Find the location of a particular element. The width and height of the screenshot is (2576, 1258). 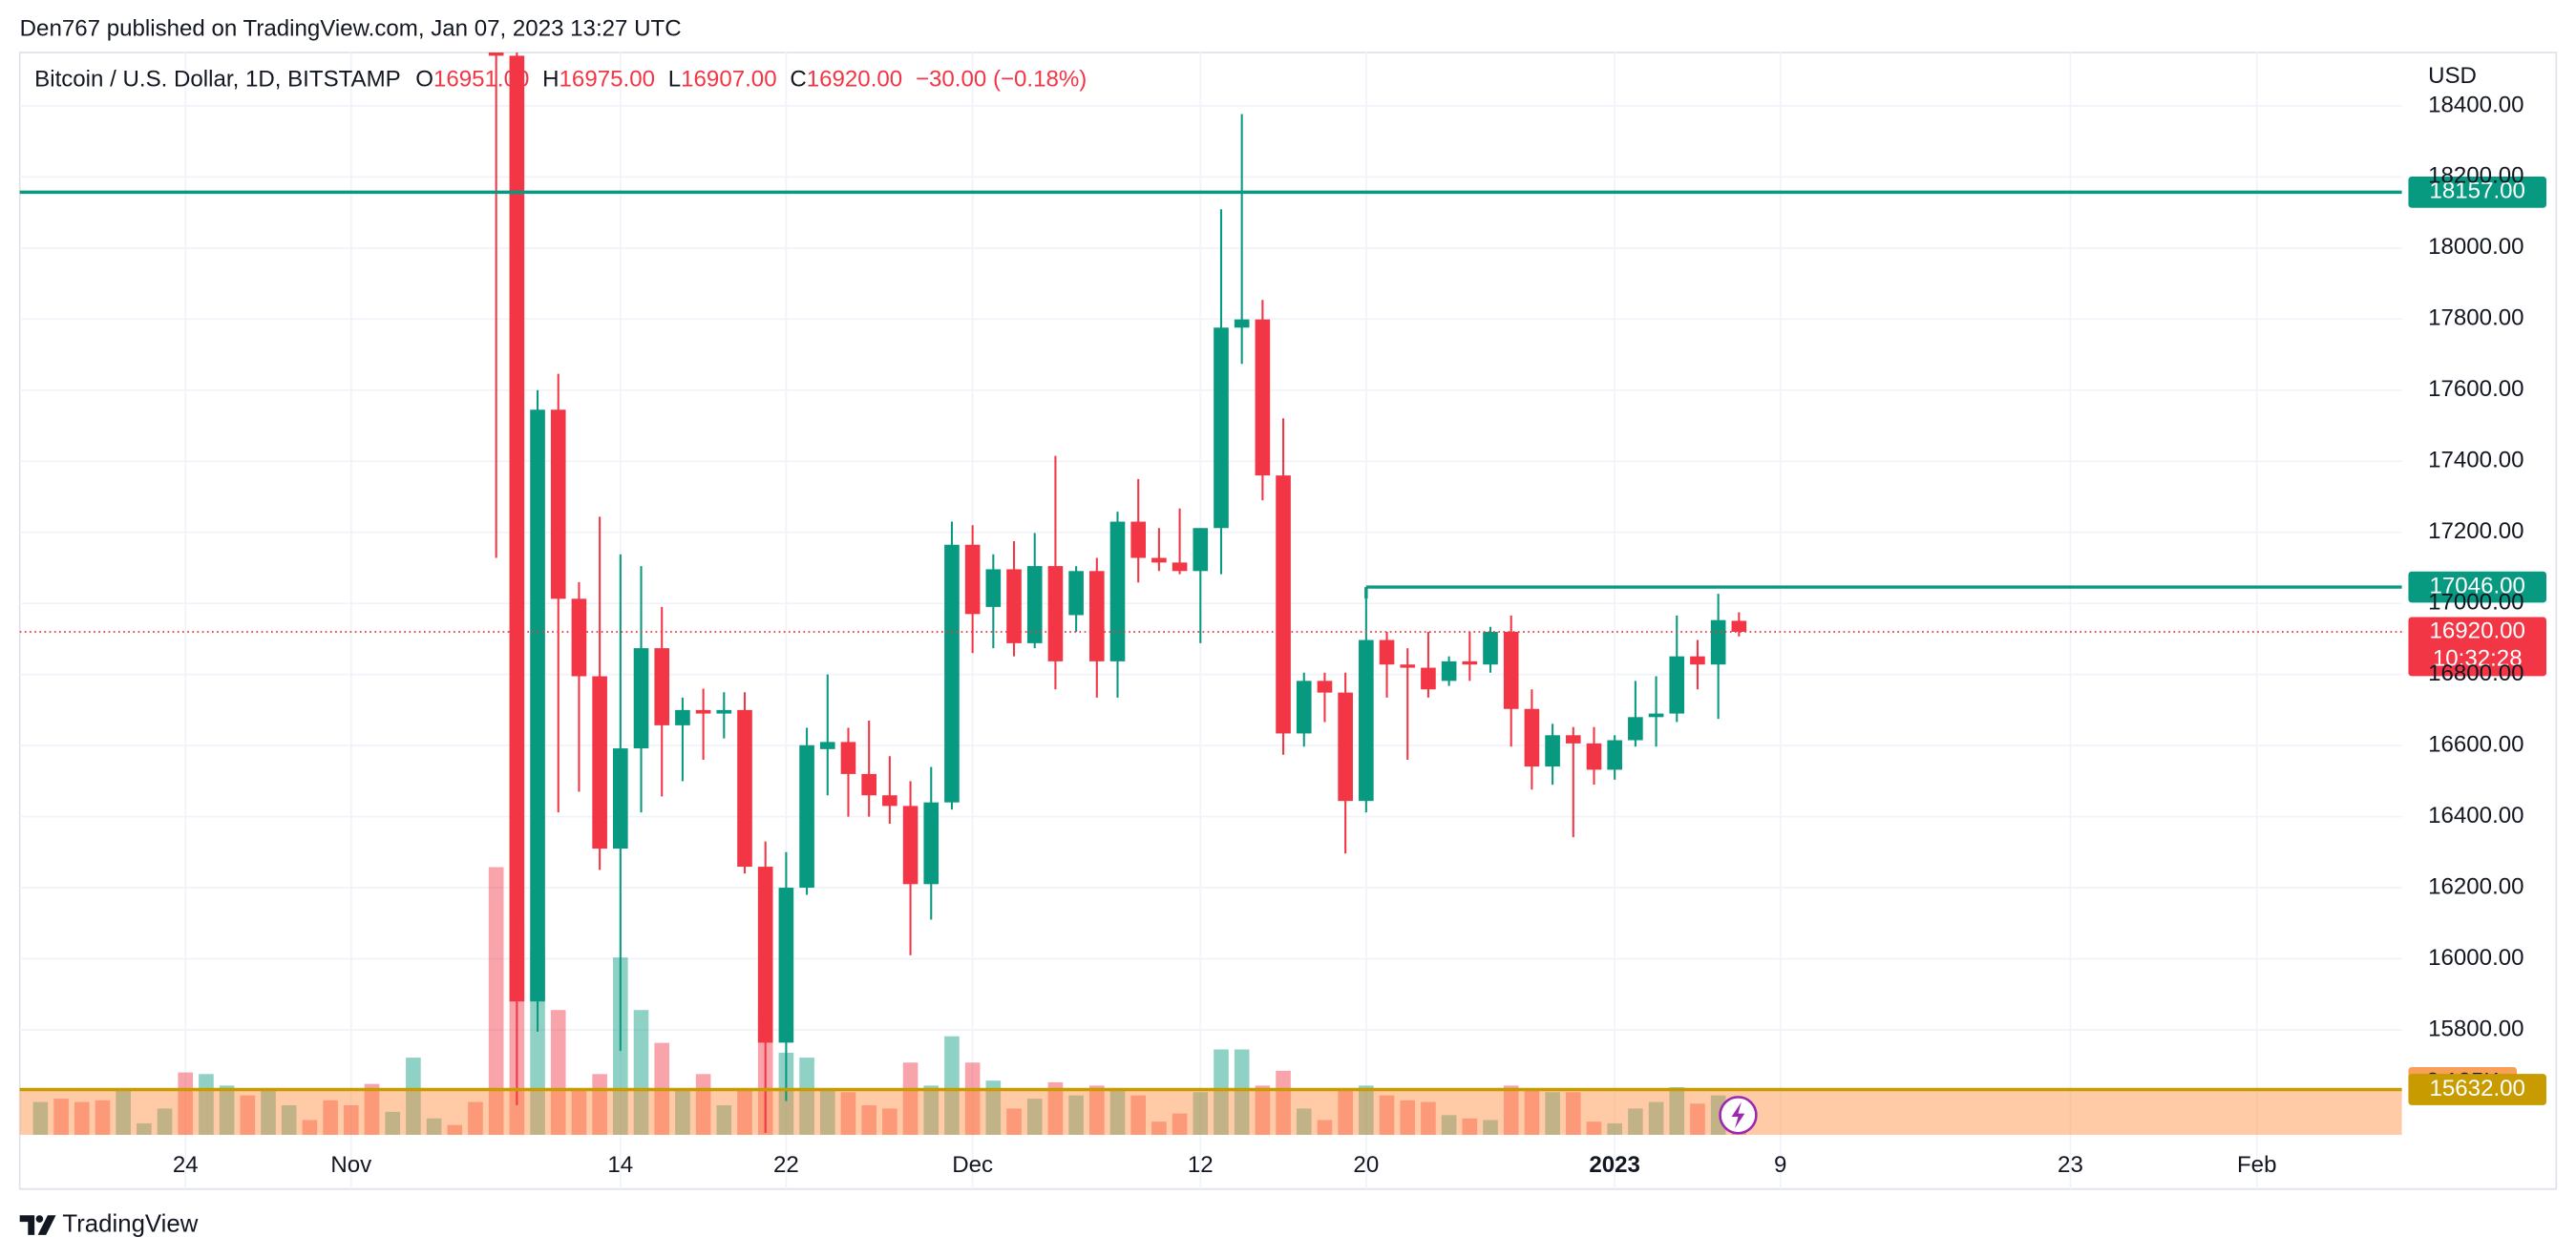

volume-overlay is located at coordinates (1210, 1112).